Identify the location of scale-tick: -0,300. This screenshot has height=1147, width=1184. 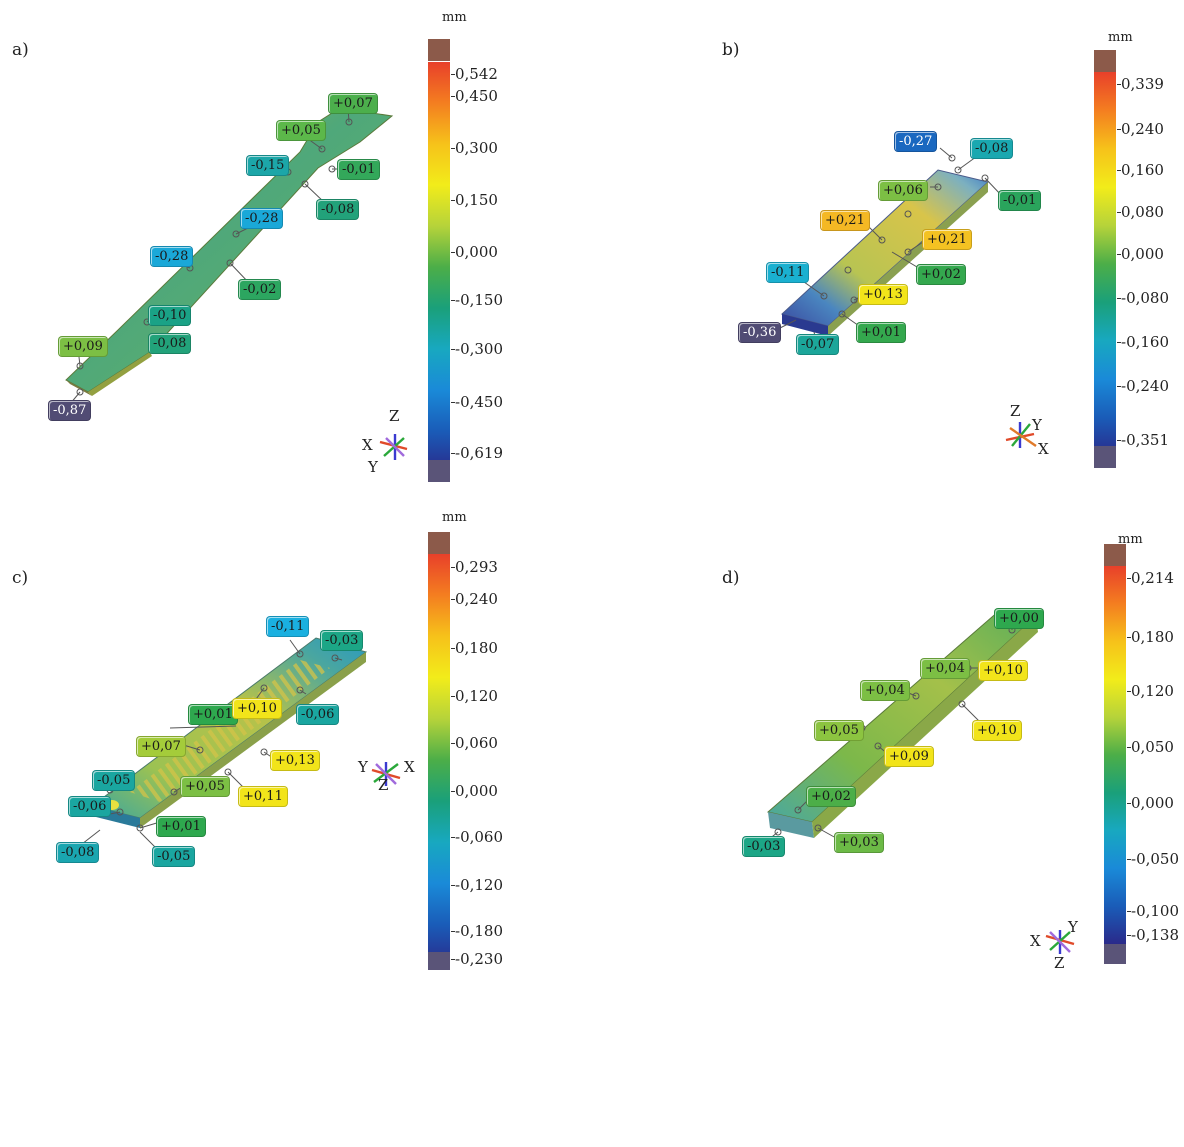
(477, 349).